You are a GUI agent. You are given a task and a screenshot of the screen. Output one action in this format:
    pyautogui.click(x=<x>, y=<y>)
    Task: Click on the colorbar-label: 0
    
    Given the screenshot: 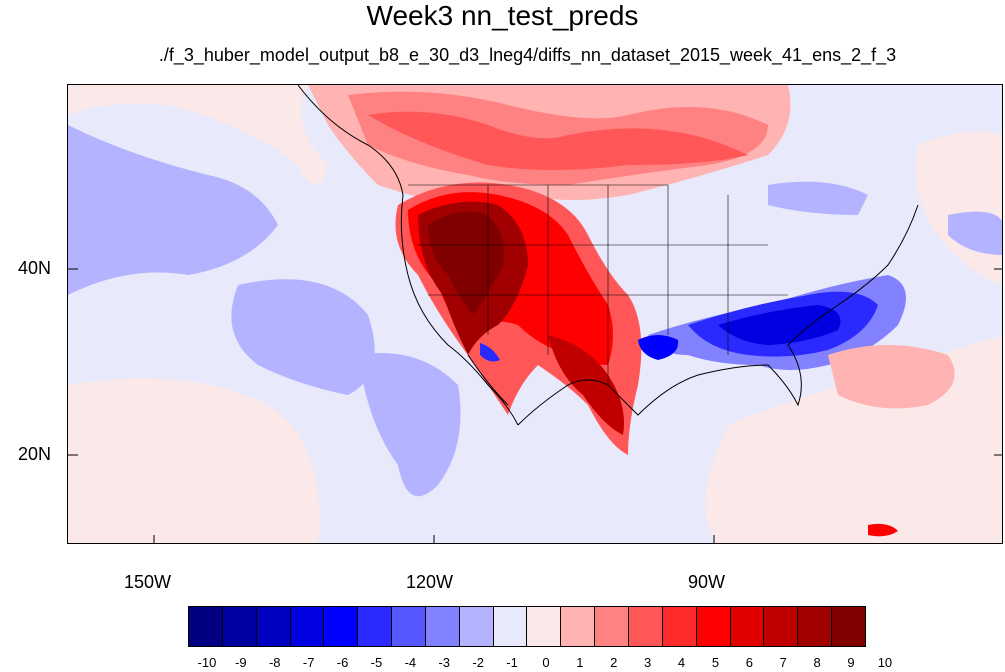 What is the action you would take?
    pyautogui.click(x=546, y=662)
    